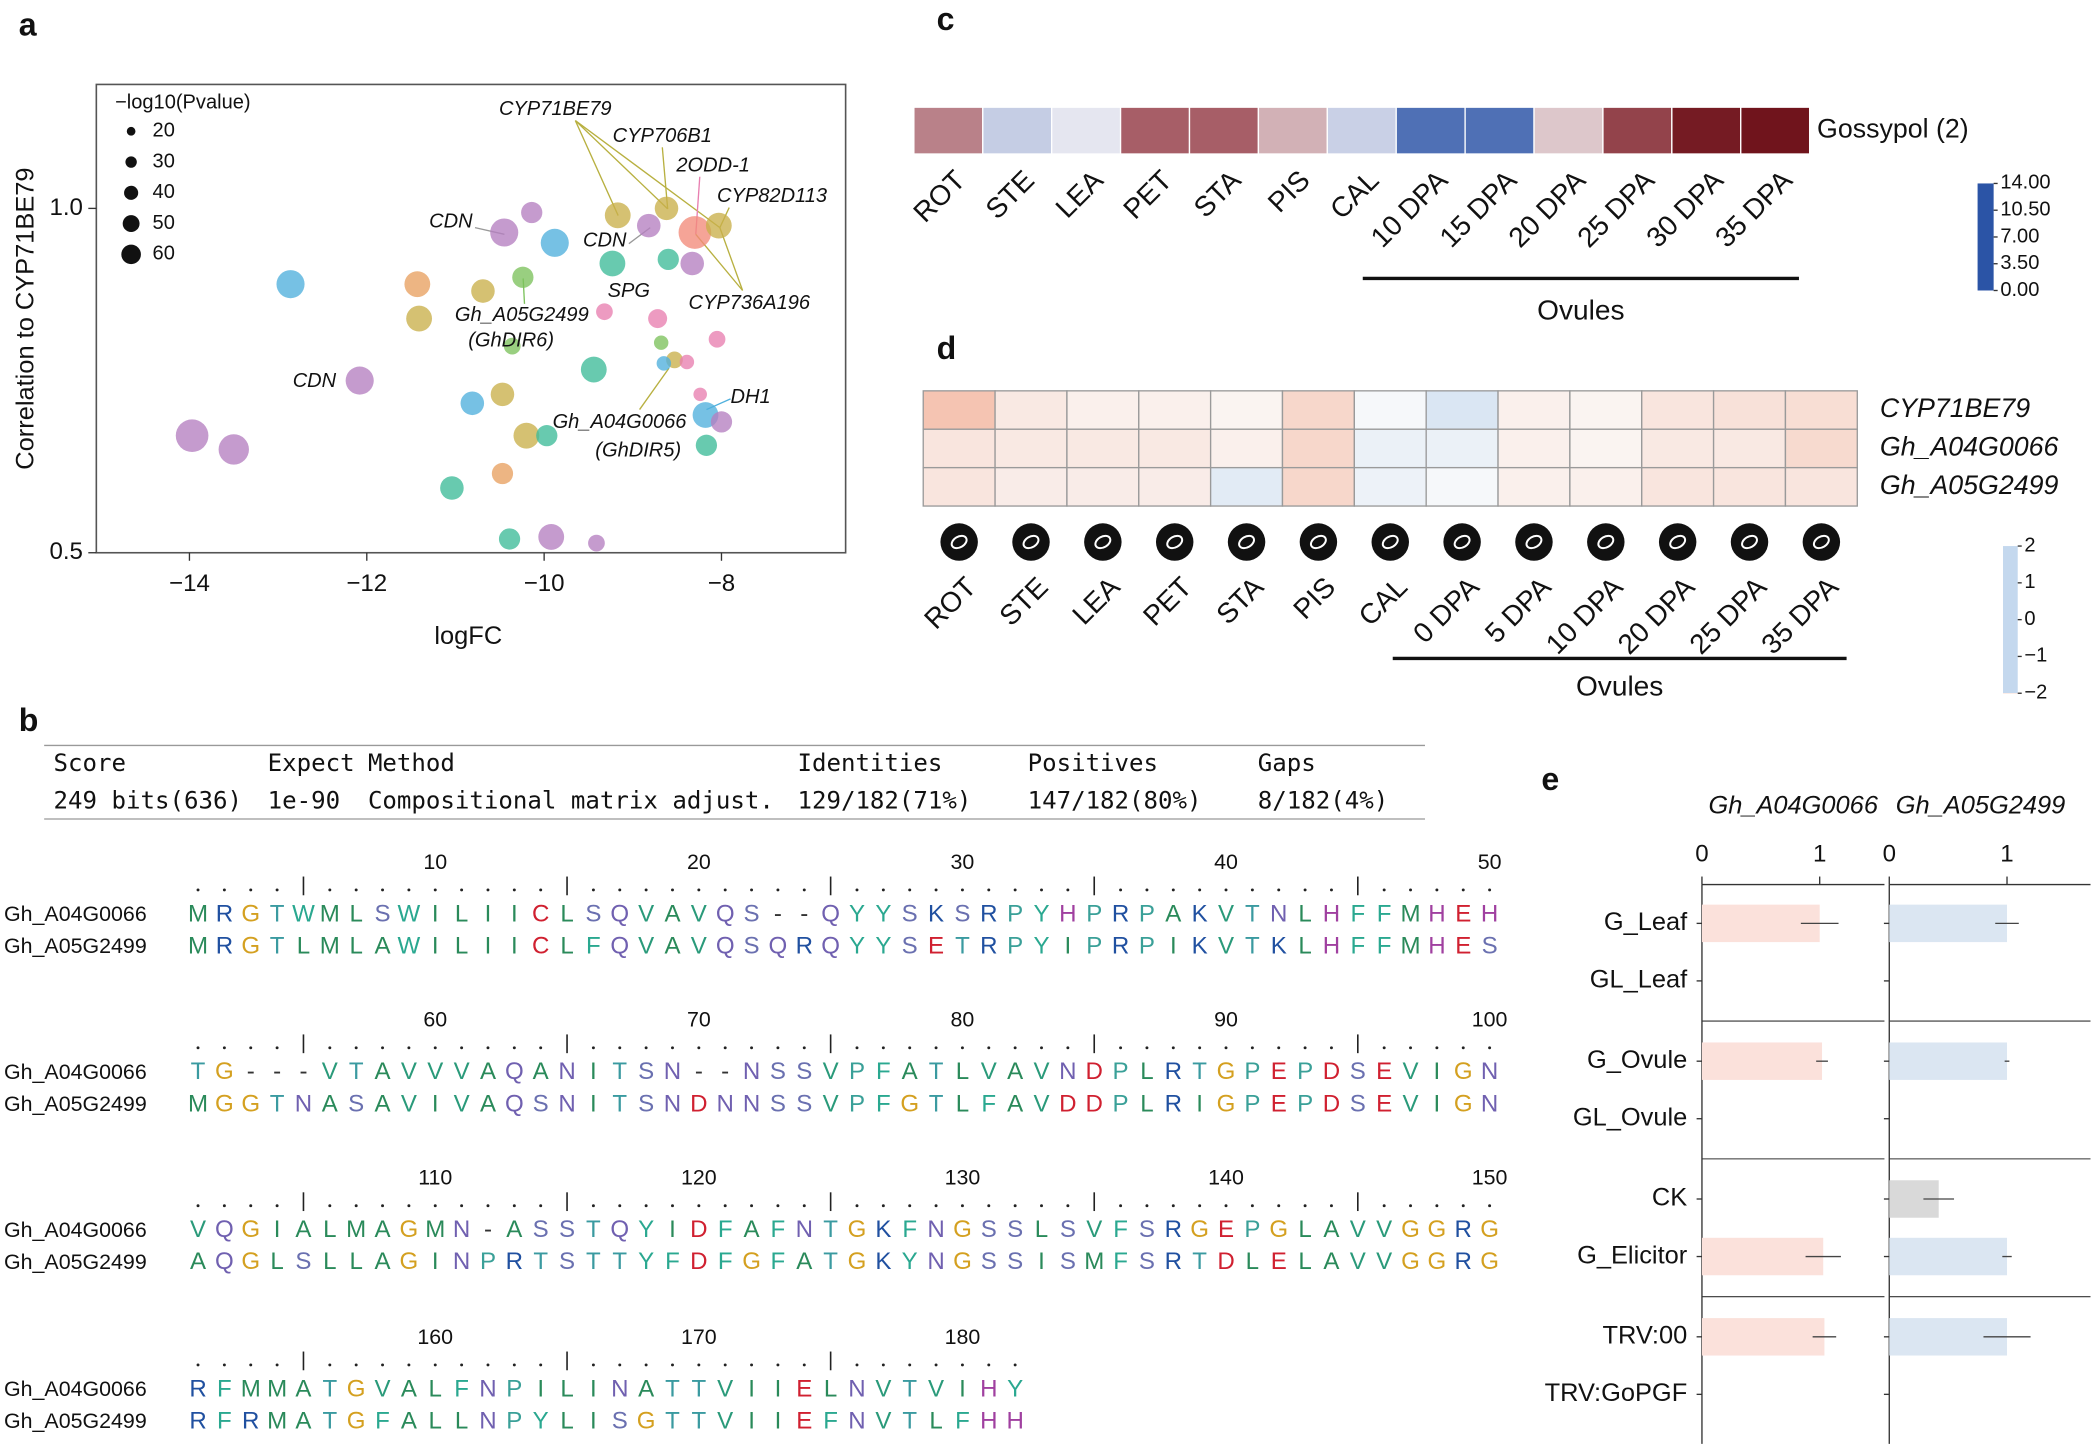  What do you see at coordinates (662, 136) in the screenshot?
I see `annotation: CYP706B1` at bounding box center [662, 136].